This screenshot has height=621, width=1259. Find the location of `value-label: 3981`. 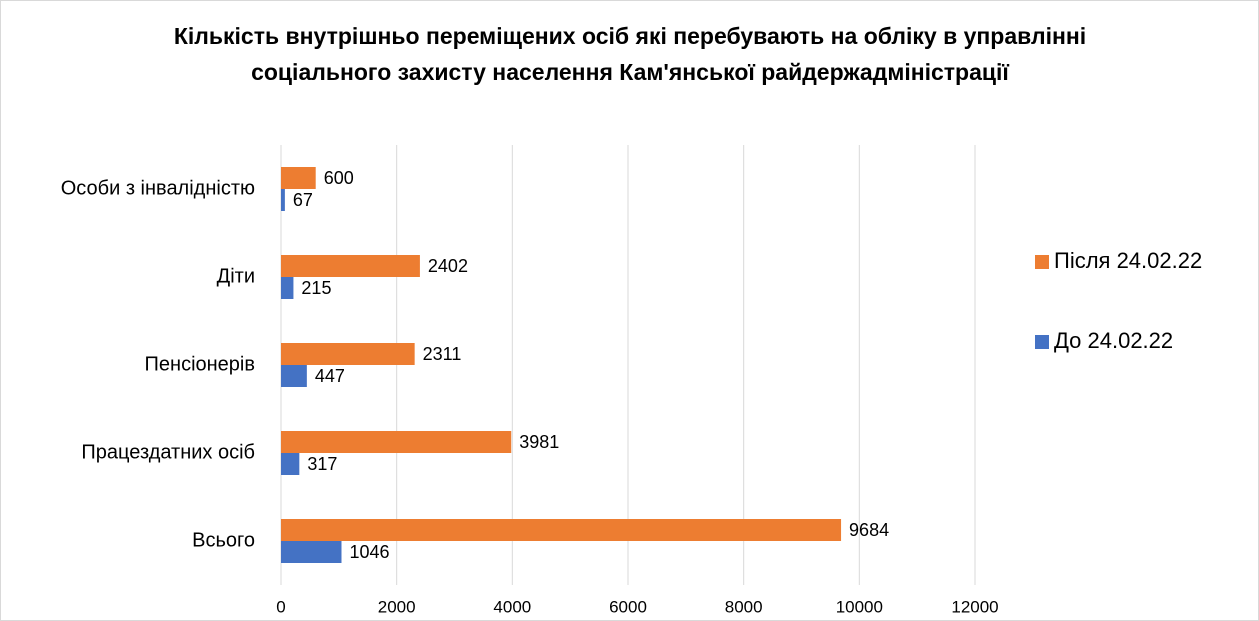

value-label: 3981 is located at coordinates (539, 442).